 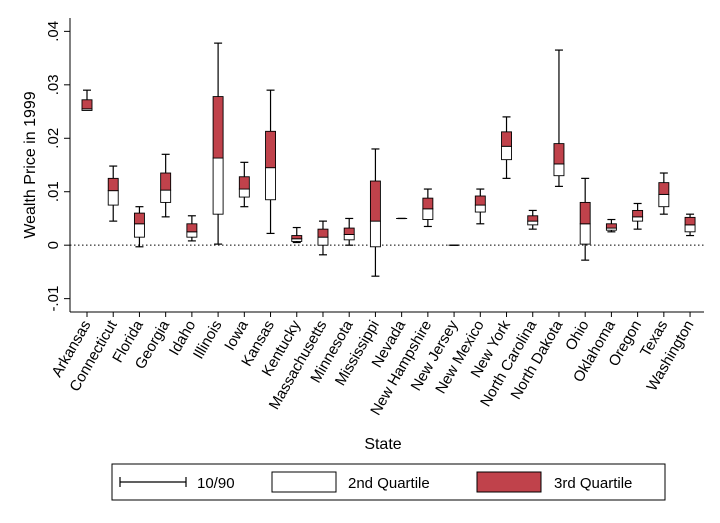 I want to click on y-axis-title: Wealth Price in 1999, so click(x=30, y=164).